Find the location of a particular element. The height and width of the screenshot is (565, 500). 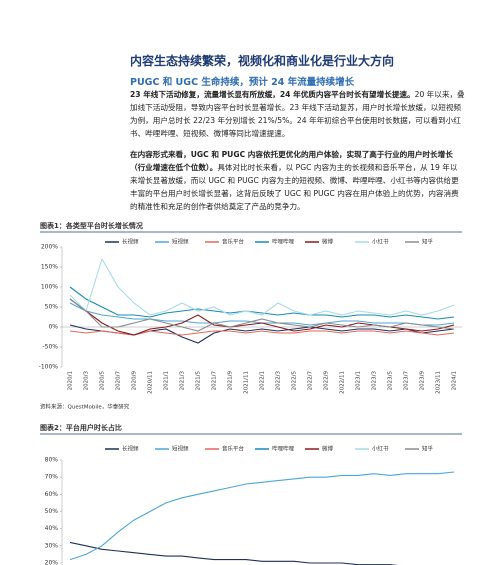

subtitle: PUGC 和 UGC 生命持续，预计 24 年流量持续增长 is located at coordinates (242, 82).